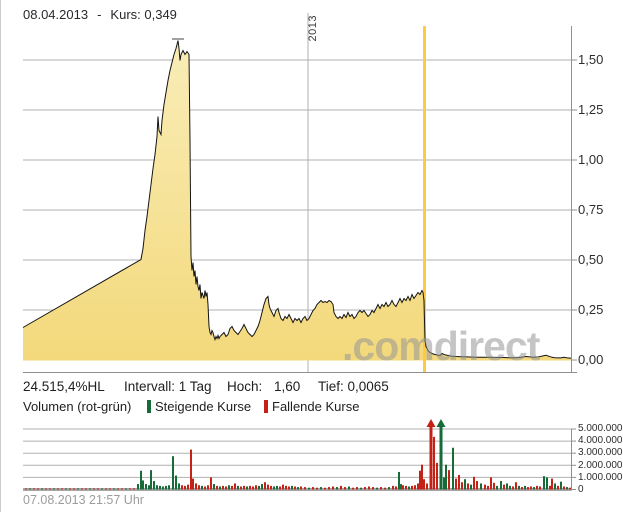 This screenshot has height=512, width=623. Describe the element at coordinates (591, 159) in the screenshot. I see `price-ytick-100: 1,00` at that location.